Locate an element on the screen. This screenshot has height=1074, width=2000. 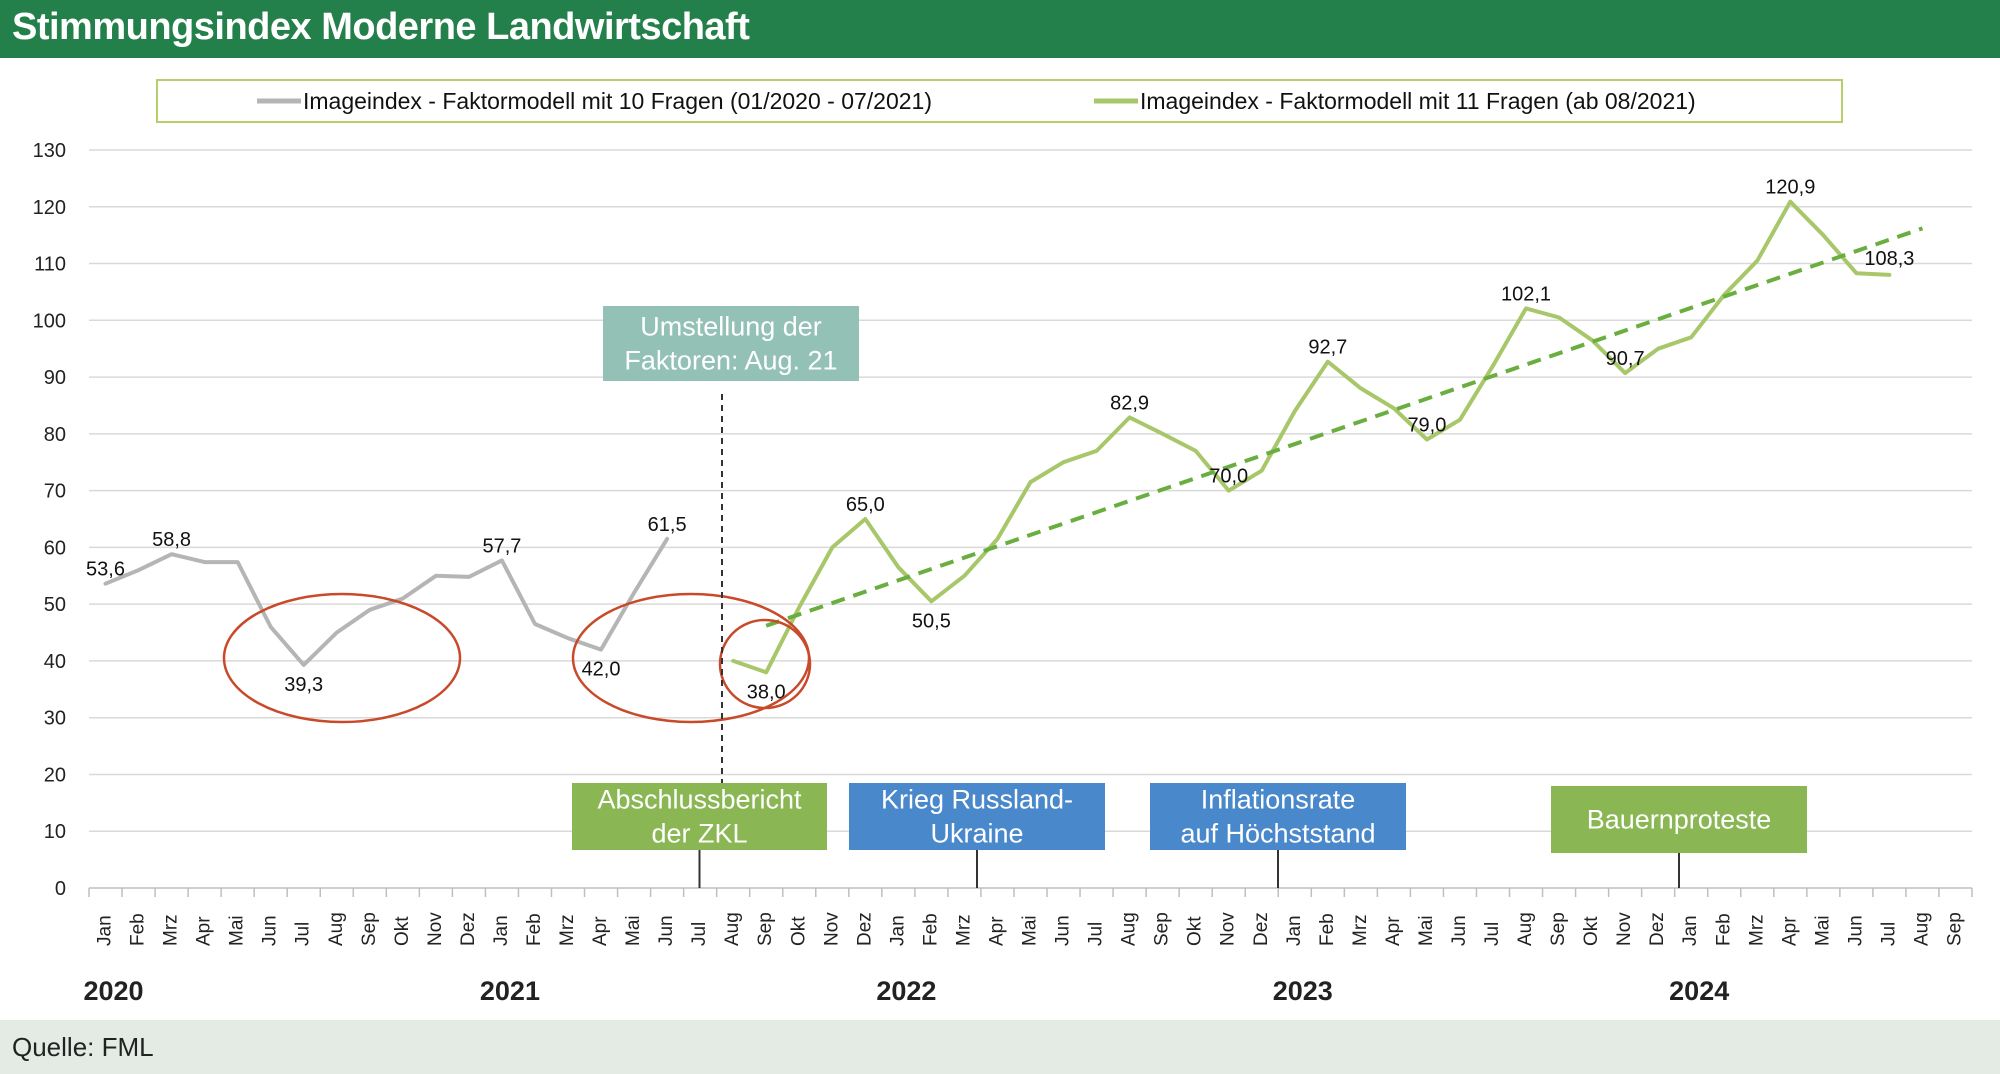
page-title: Stimmungsindex Moderne Landwirtschaft is located at coordinates (381, 27).